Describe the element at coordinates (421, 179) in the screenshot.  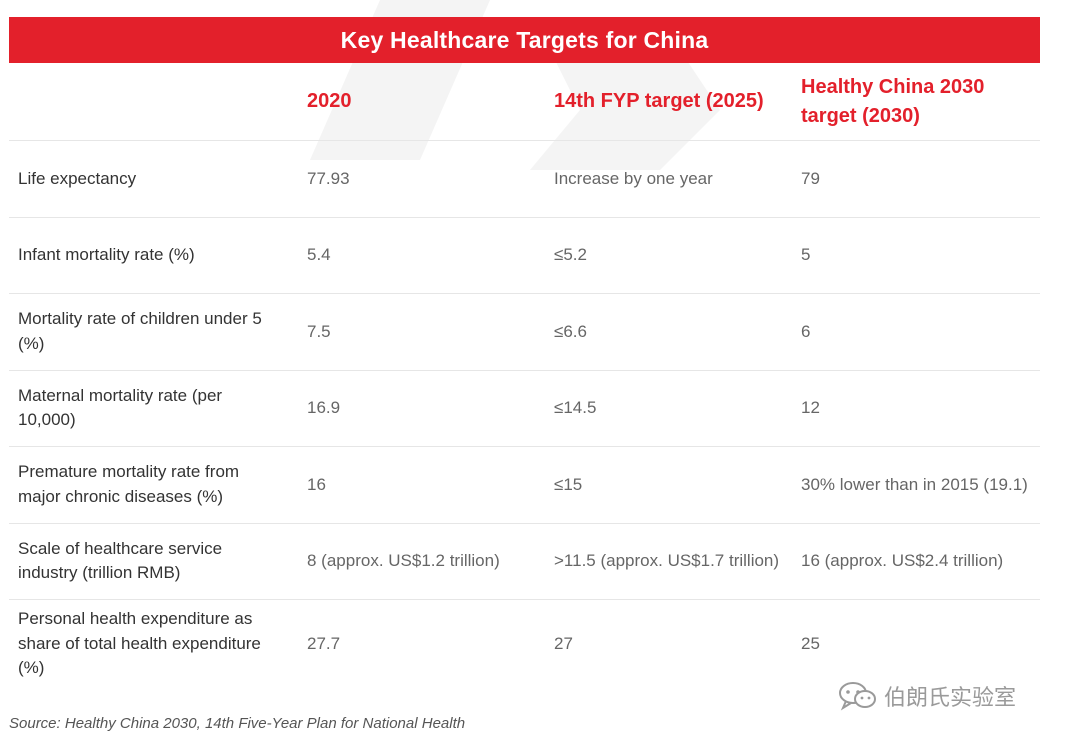
I see `cell-2020: 77.93` at that location.